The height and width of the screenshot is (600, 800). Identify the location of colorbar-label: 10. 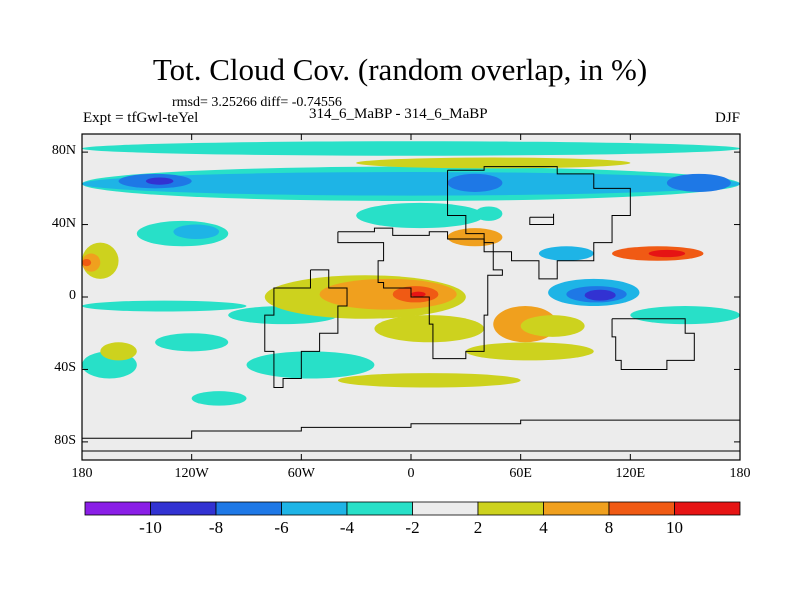
(674, 527).